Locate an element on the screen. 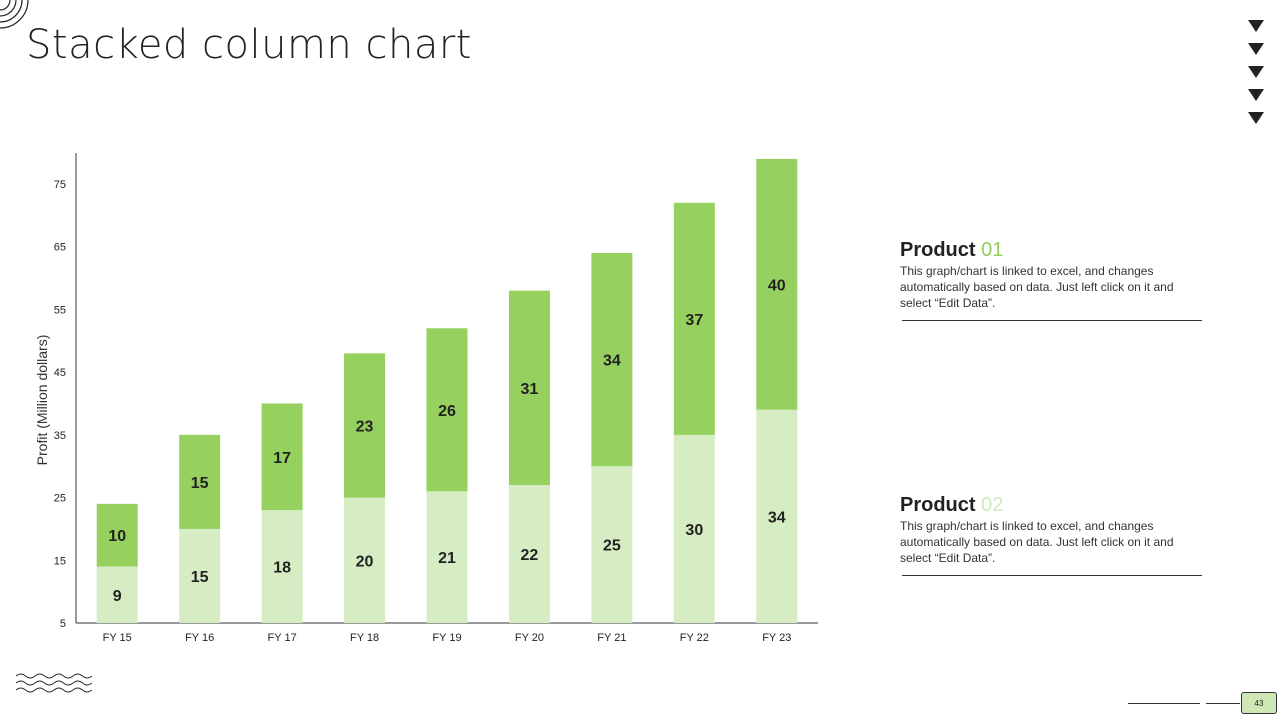 The height and width of the screenshot is (720, 1280). y-tick-label: 35 is located at coordinates (60, 436).